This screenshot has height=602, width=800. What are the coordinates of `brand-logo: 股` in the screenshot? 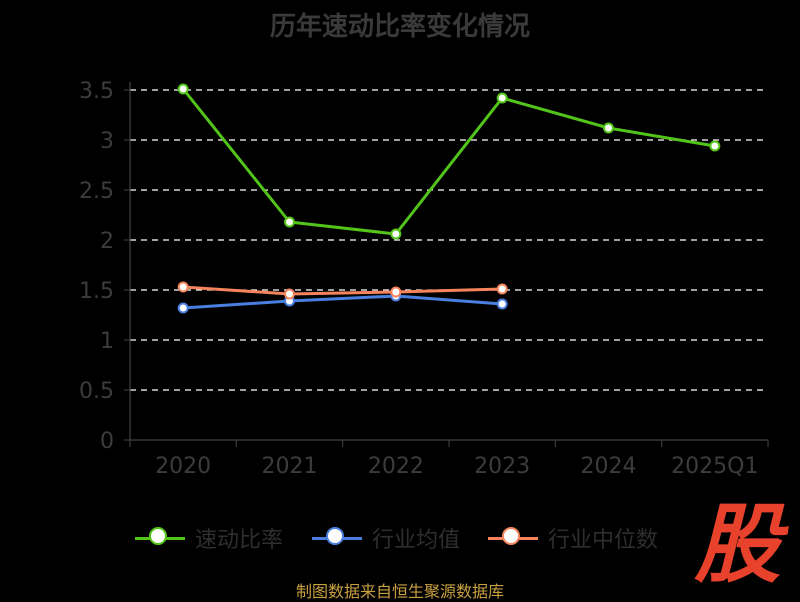 It's located at (737, 545).